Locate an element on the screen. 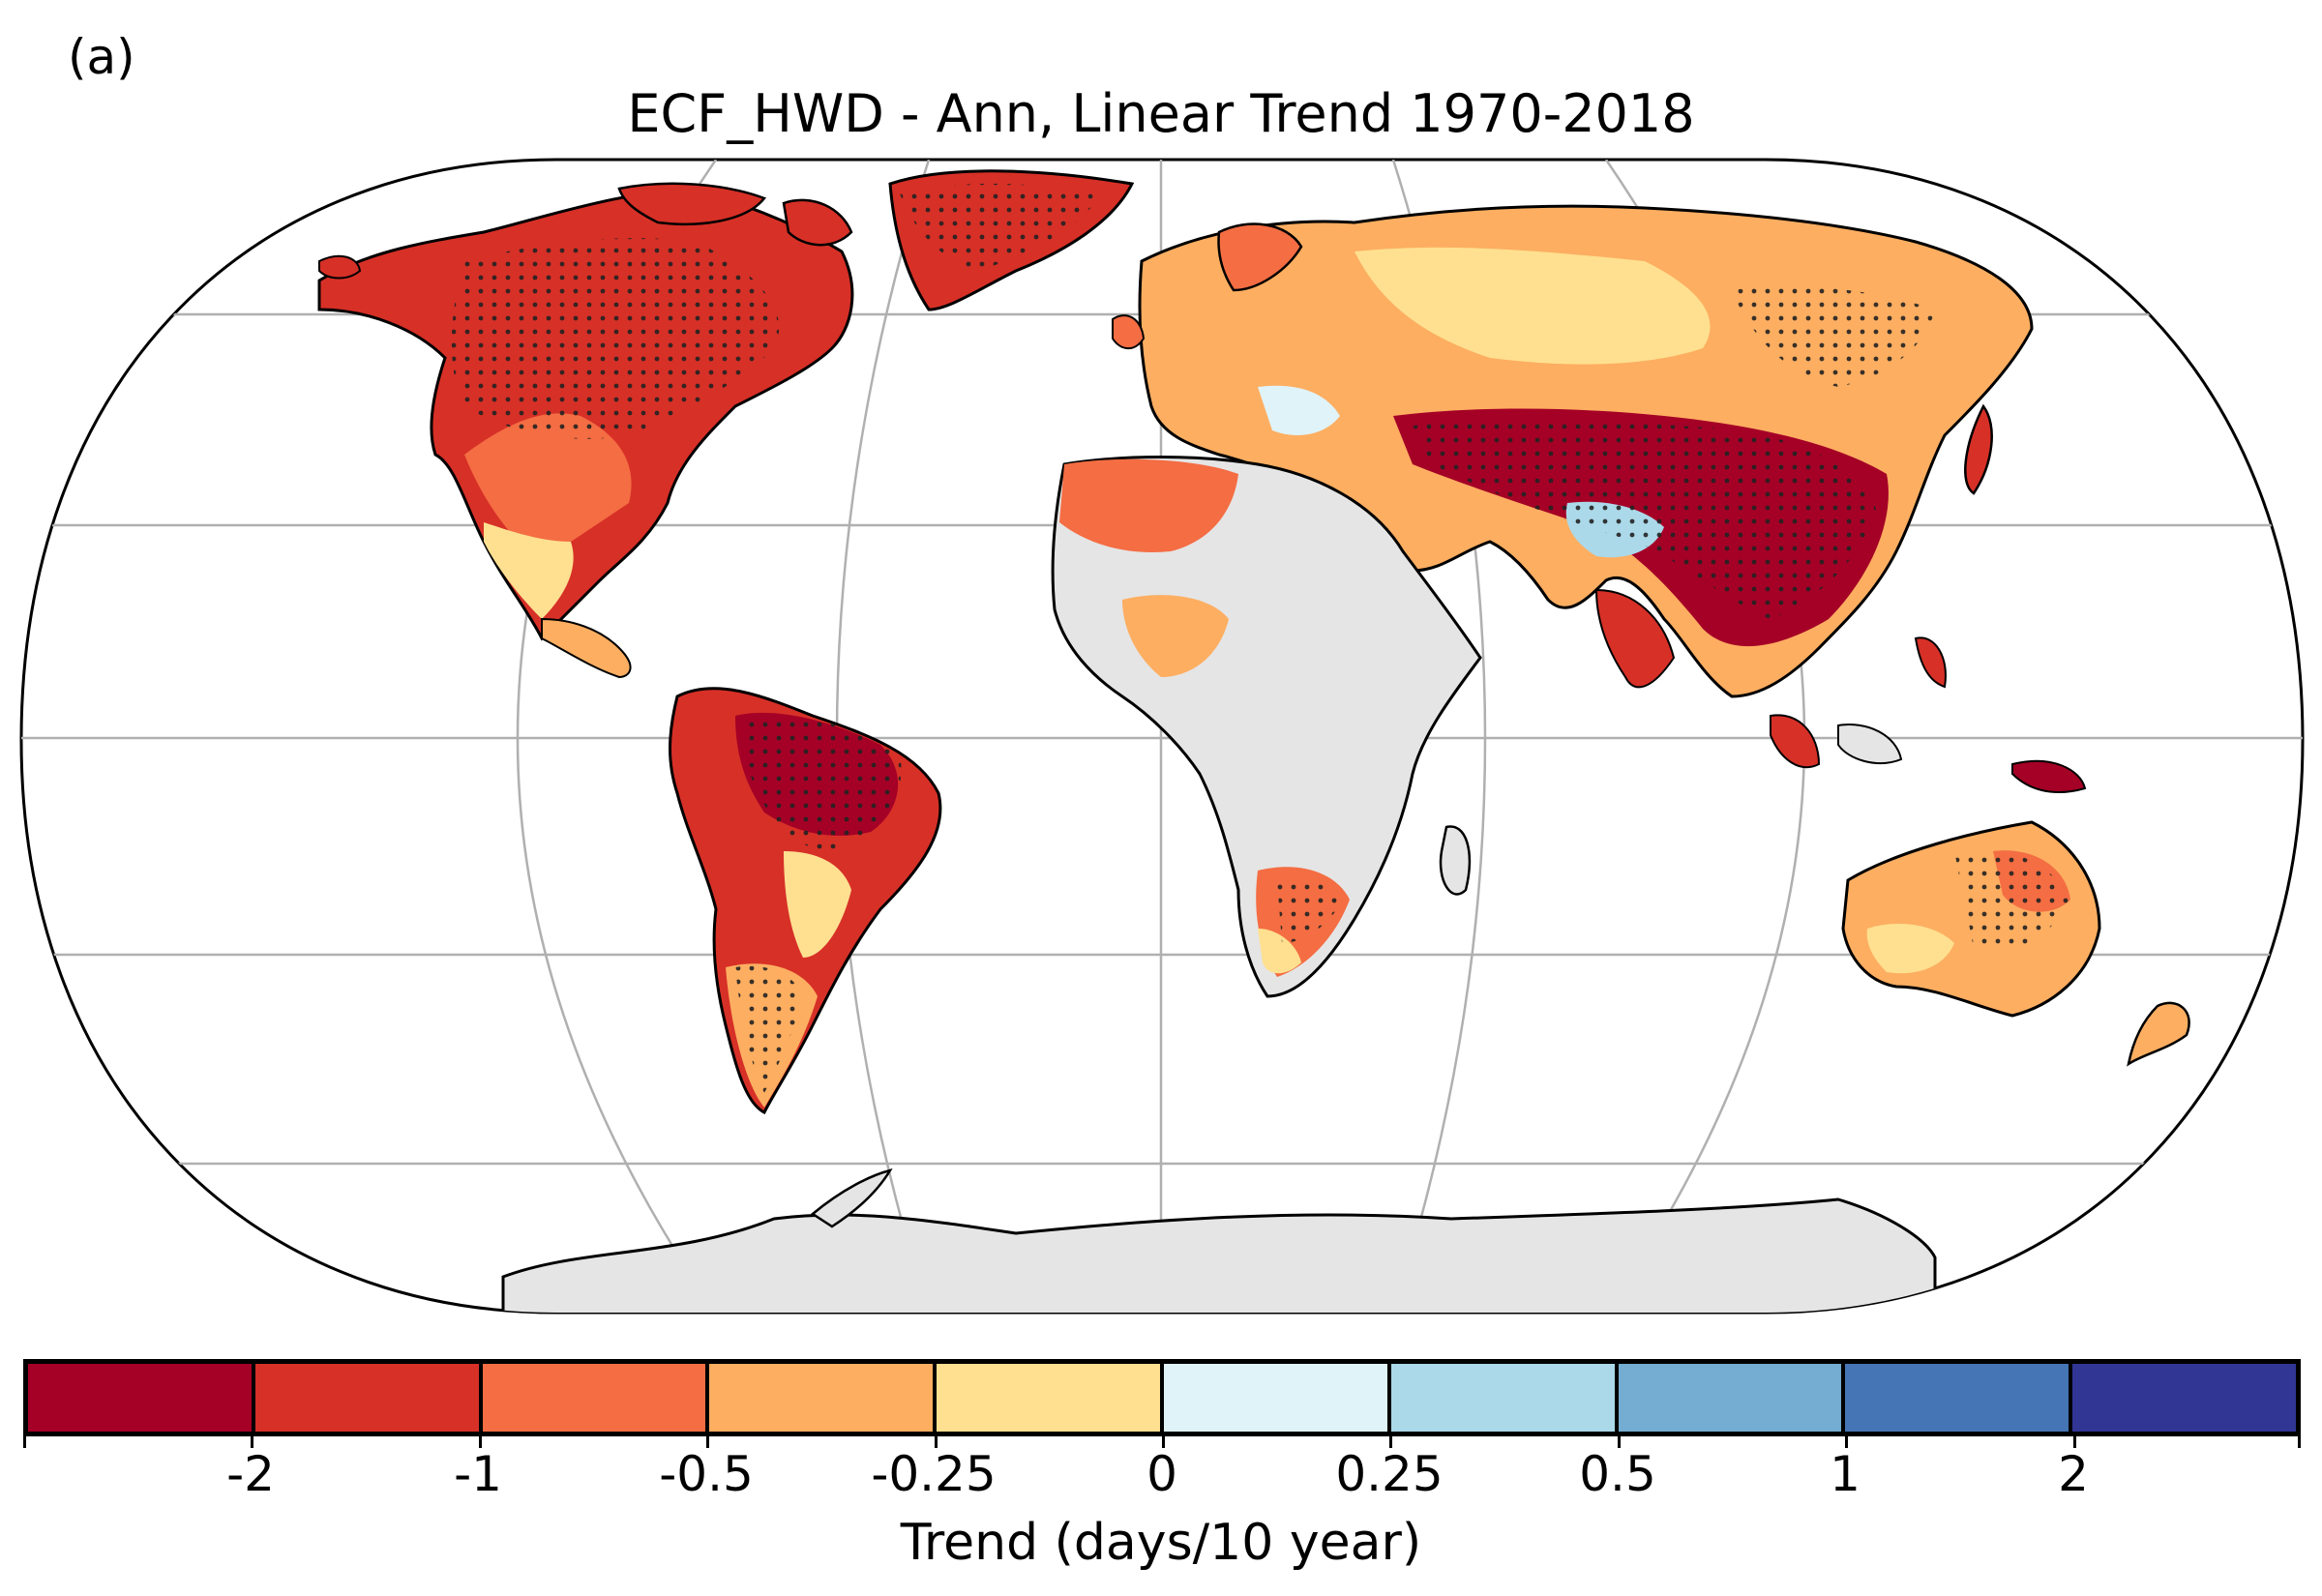 Image resolution: width=2322 pixels, height=1596 pixels. colorbar-tick-label: 0.5 is located at coordinates (1617, 1474).